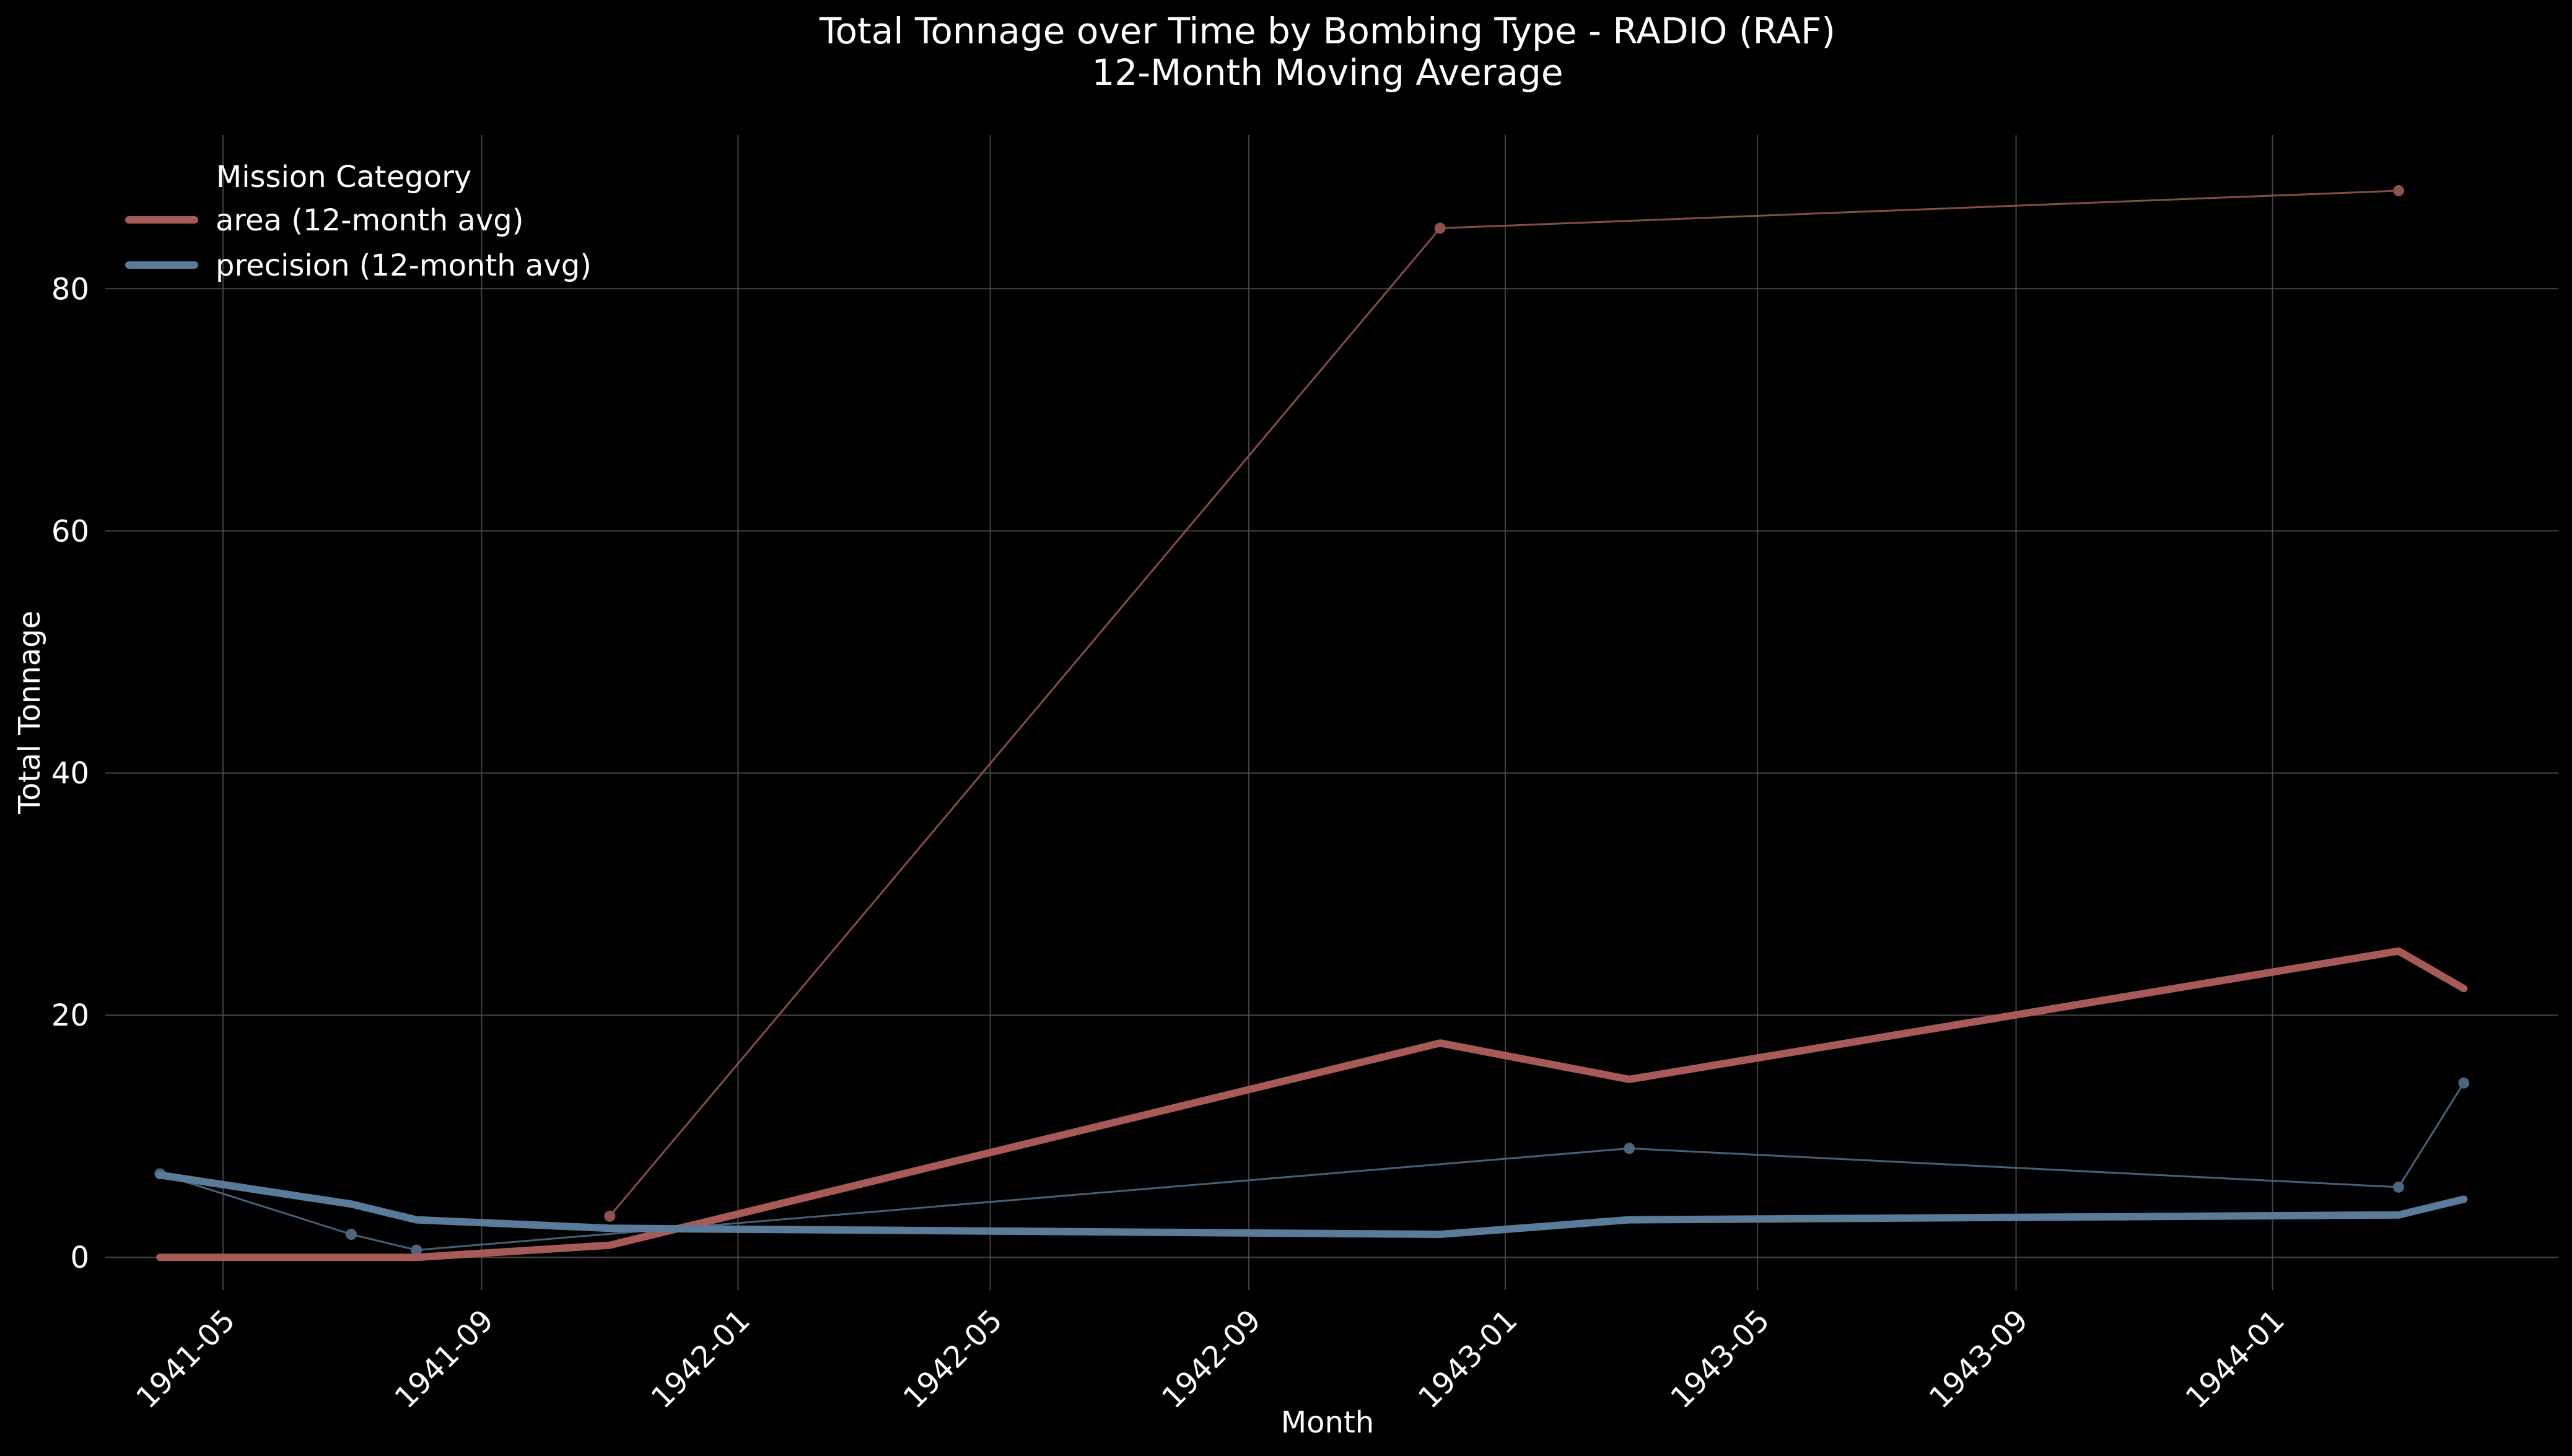 This screenshot has width=2572, height=1456. I want to click on y-tick-labels: 0 20 40 60 80, so click(70, 773).